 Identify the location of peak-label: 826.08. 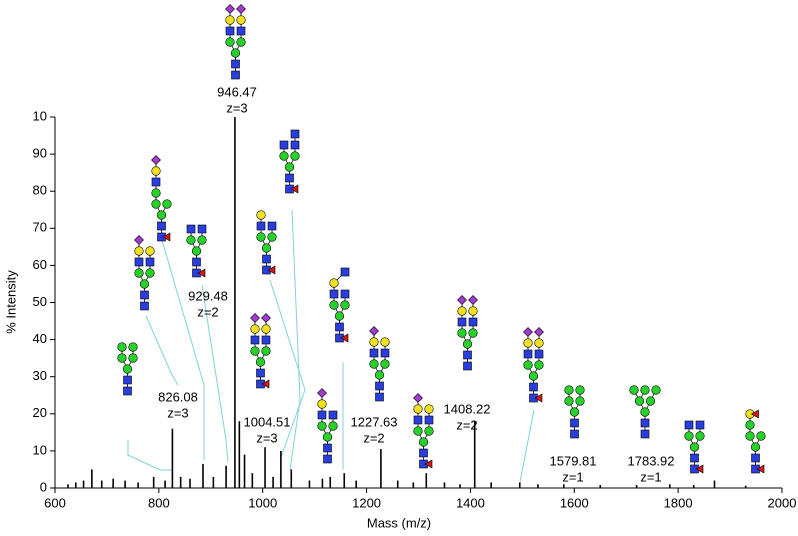
(178, 396).